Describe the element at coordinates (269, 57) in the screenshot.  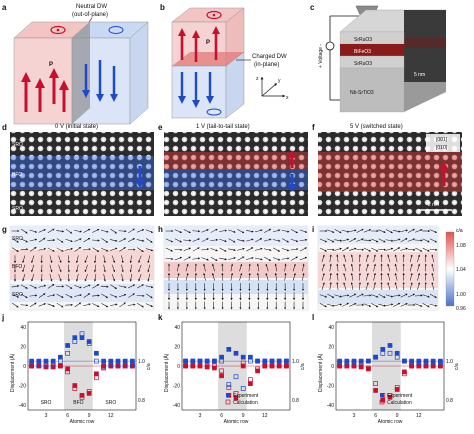
I see `charged-dw-label: Charged DW` at that location.